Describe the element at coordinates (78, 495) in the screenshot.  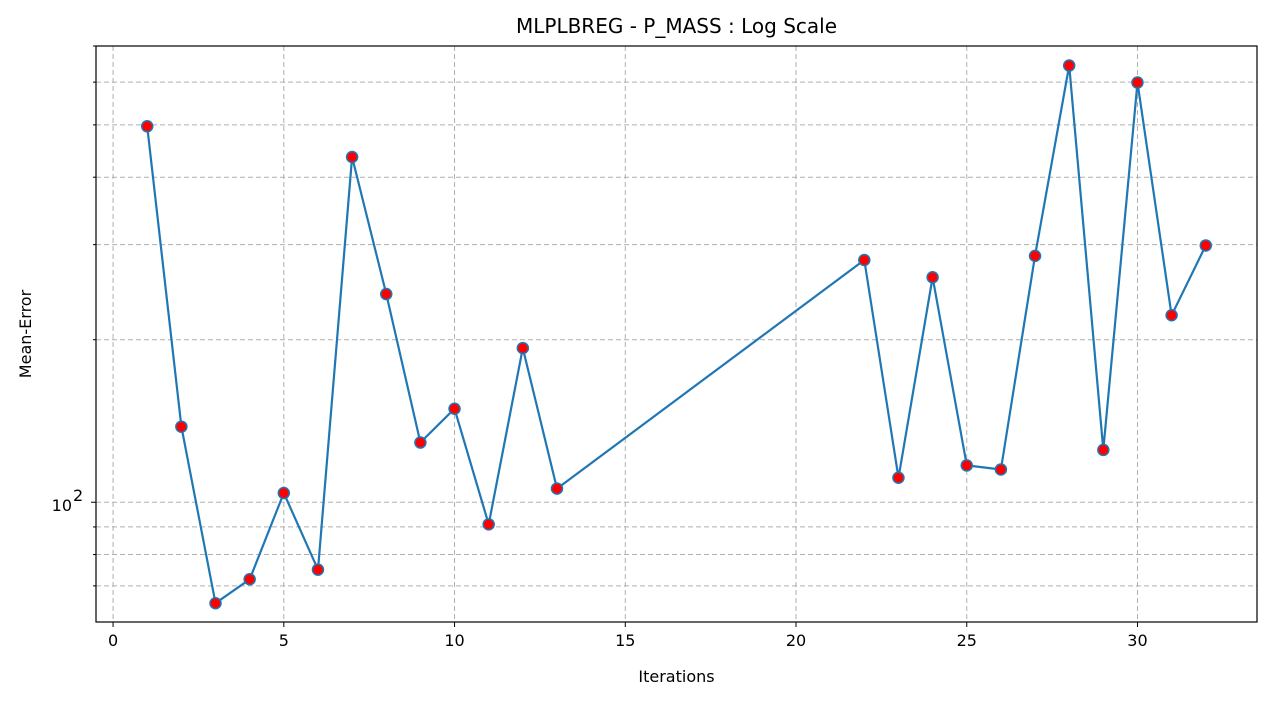
I see `y-tick-label-exponent: 2` at that location.